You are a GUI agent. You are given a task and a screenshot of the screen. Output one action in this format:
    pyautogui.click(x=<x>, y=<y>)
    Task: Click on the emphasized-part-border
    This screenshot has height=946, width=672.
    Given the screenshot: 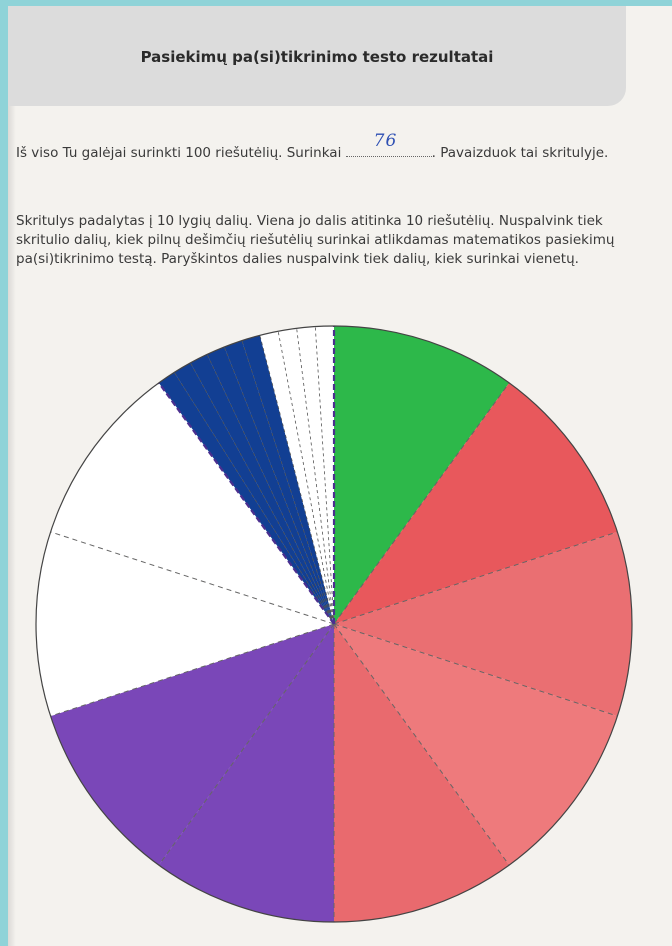 What is the action you would take?
    pyautogui.click(x=246, y=503)
    